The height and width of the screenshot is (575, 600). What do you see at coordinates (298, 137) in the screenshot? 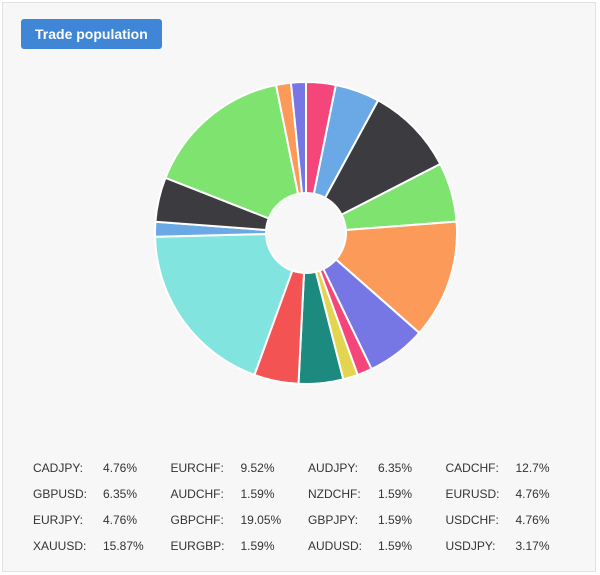
I see `pie-slice-eurjpy` at bounding box center [298, 137].